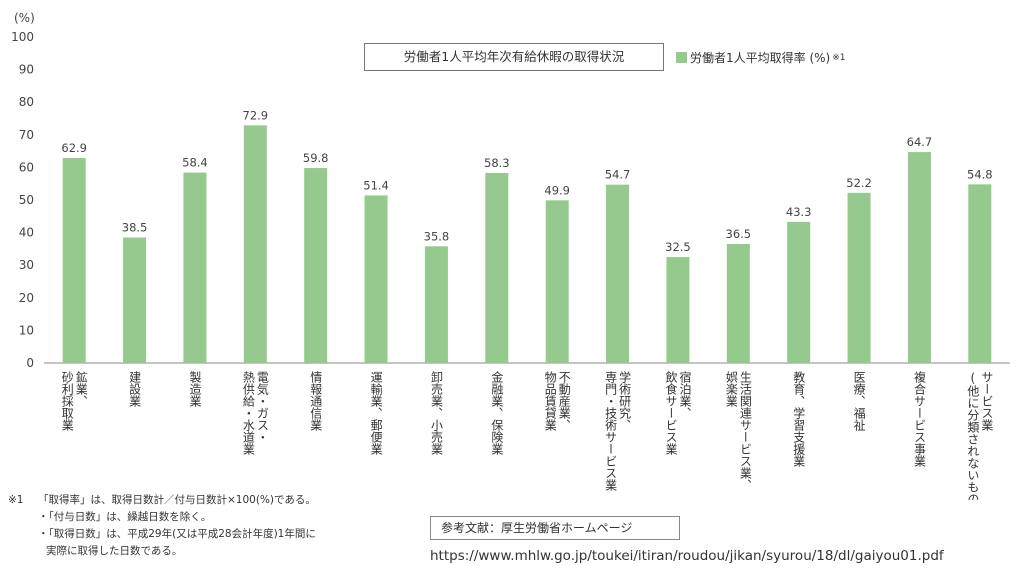 The image size is (1028, 588). Describe the element at coordinates (745, 431) in the screenshot. I see `category-label: 生活関連サービス業、` at that location.